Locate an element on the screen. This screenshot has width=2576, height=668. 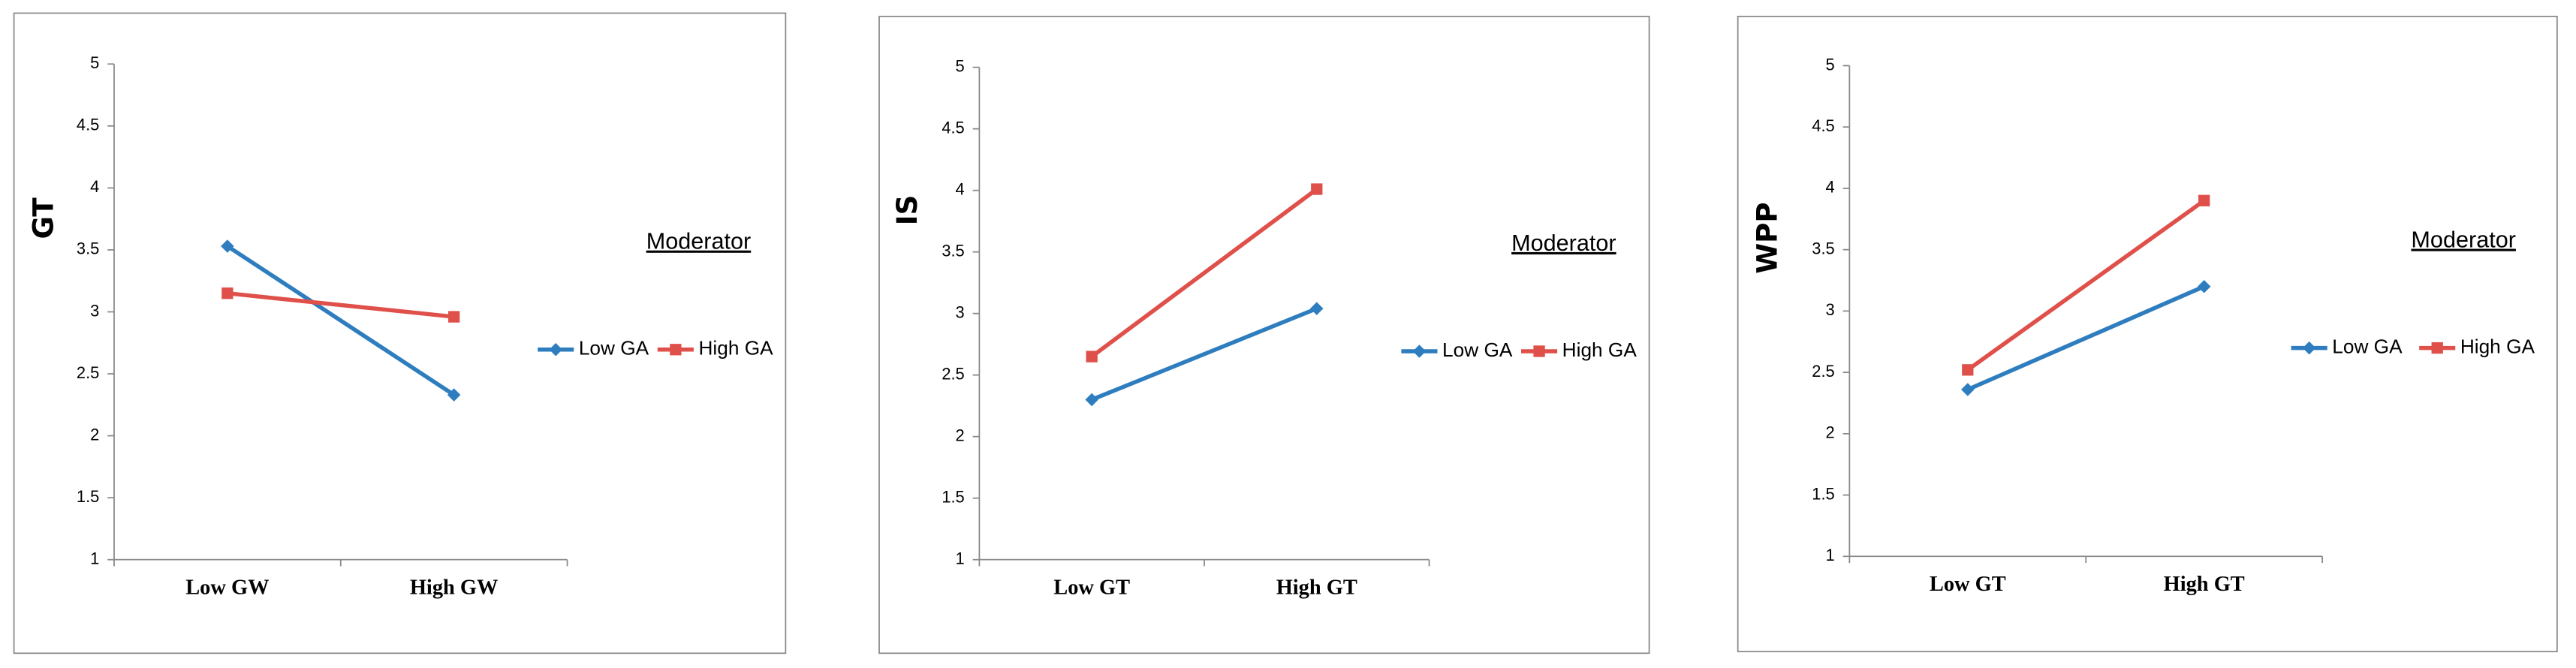
y-axis-label: WPP is located at coordinates (1767, 237).